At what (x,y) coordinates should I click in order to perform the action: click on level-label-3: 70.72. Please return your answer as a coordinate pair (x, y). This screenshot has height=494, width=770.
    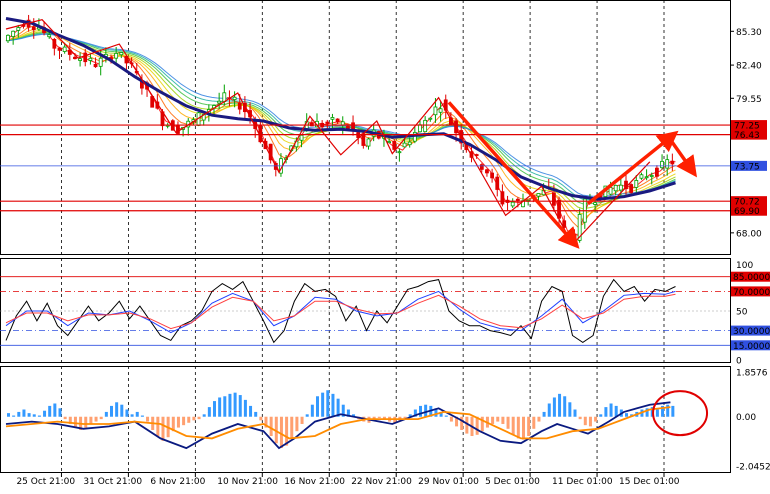
    Looking at the image, I should click on (747, 203).